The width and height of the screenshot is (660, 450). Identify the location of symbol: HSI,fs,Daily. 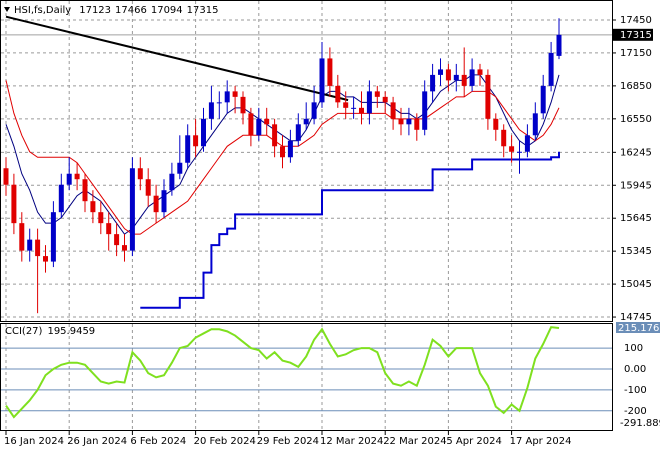
(42, 10).